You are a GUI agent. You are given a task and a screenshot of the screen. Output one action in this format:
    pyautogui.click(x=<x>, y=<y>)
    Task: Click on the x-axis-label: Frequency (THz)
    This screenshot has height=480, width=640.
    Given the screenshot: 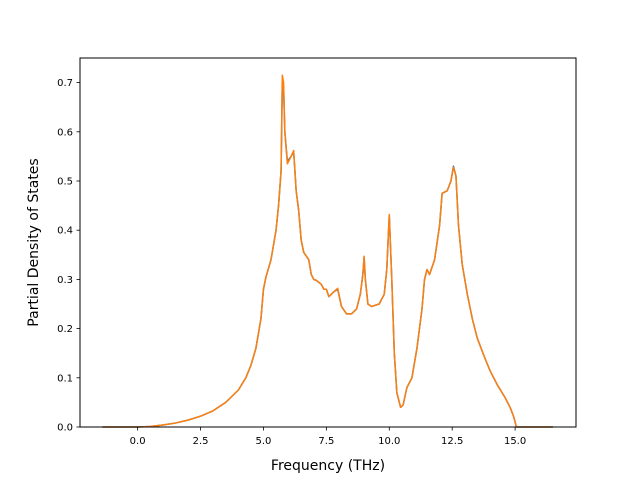 What is the action you would take?
    pyautogui.click(x=328, y=466)
    